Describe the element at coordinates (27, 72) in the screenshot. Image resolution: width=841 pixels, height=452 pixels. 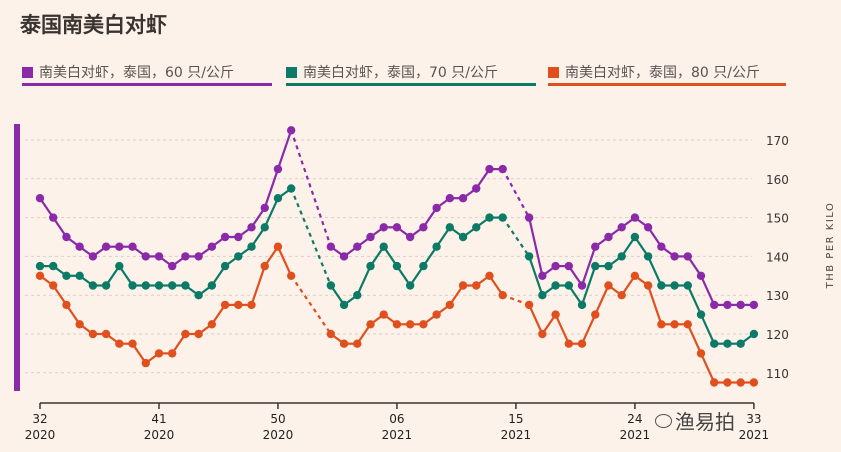
I see `legend-swatch` at that location.